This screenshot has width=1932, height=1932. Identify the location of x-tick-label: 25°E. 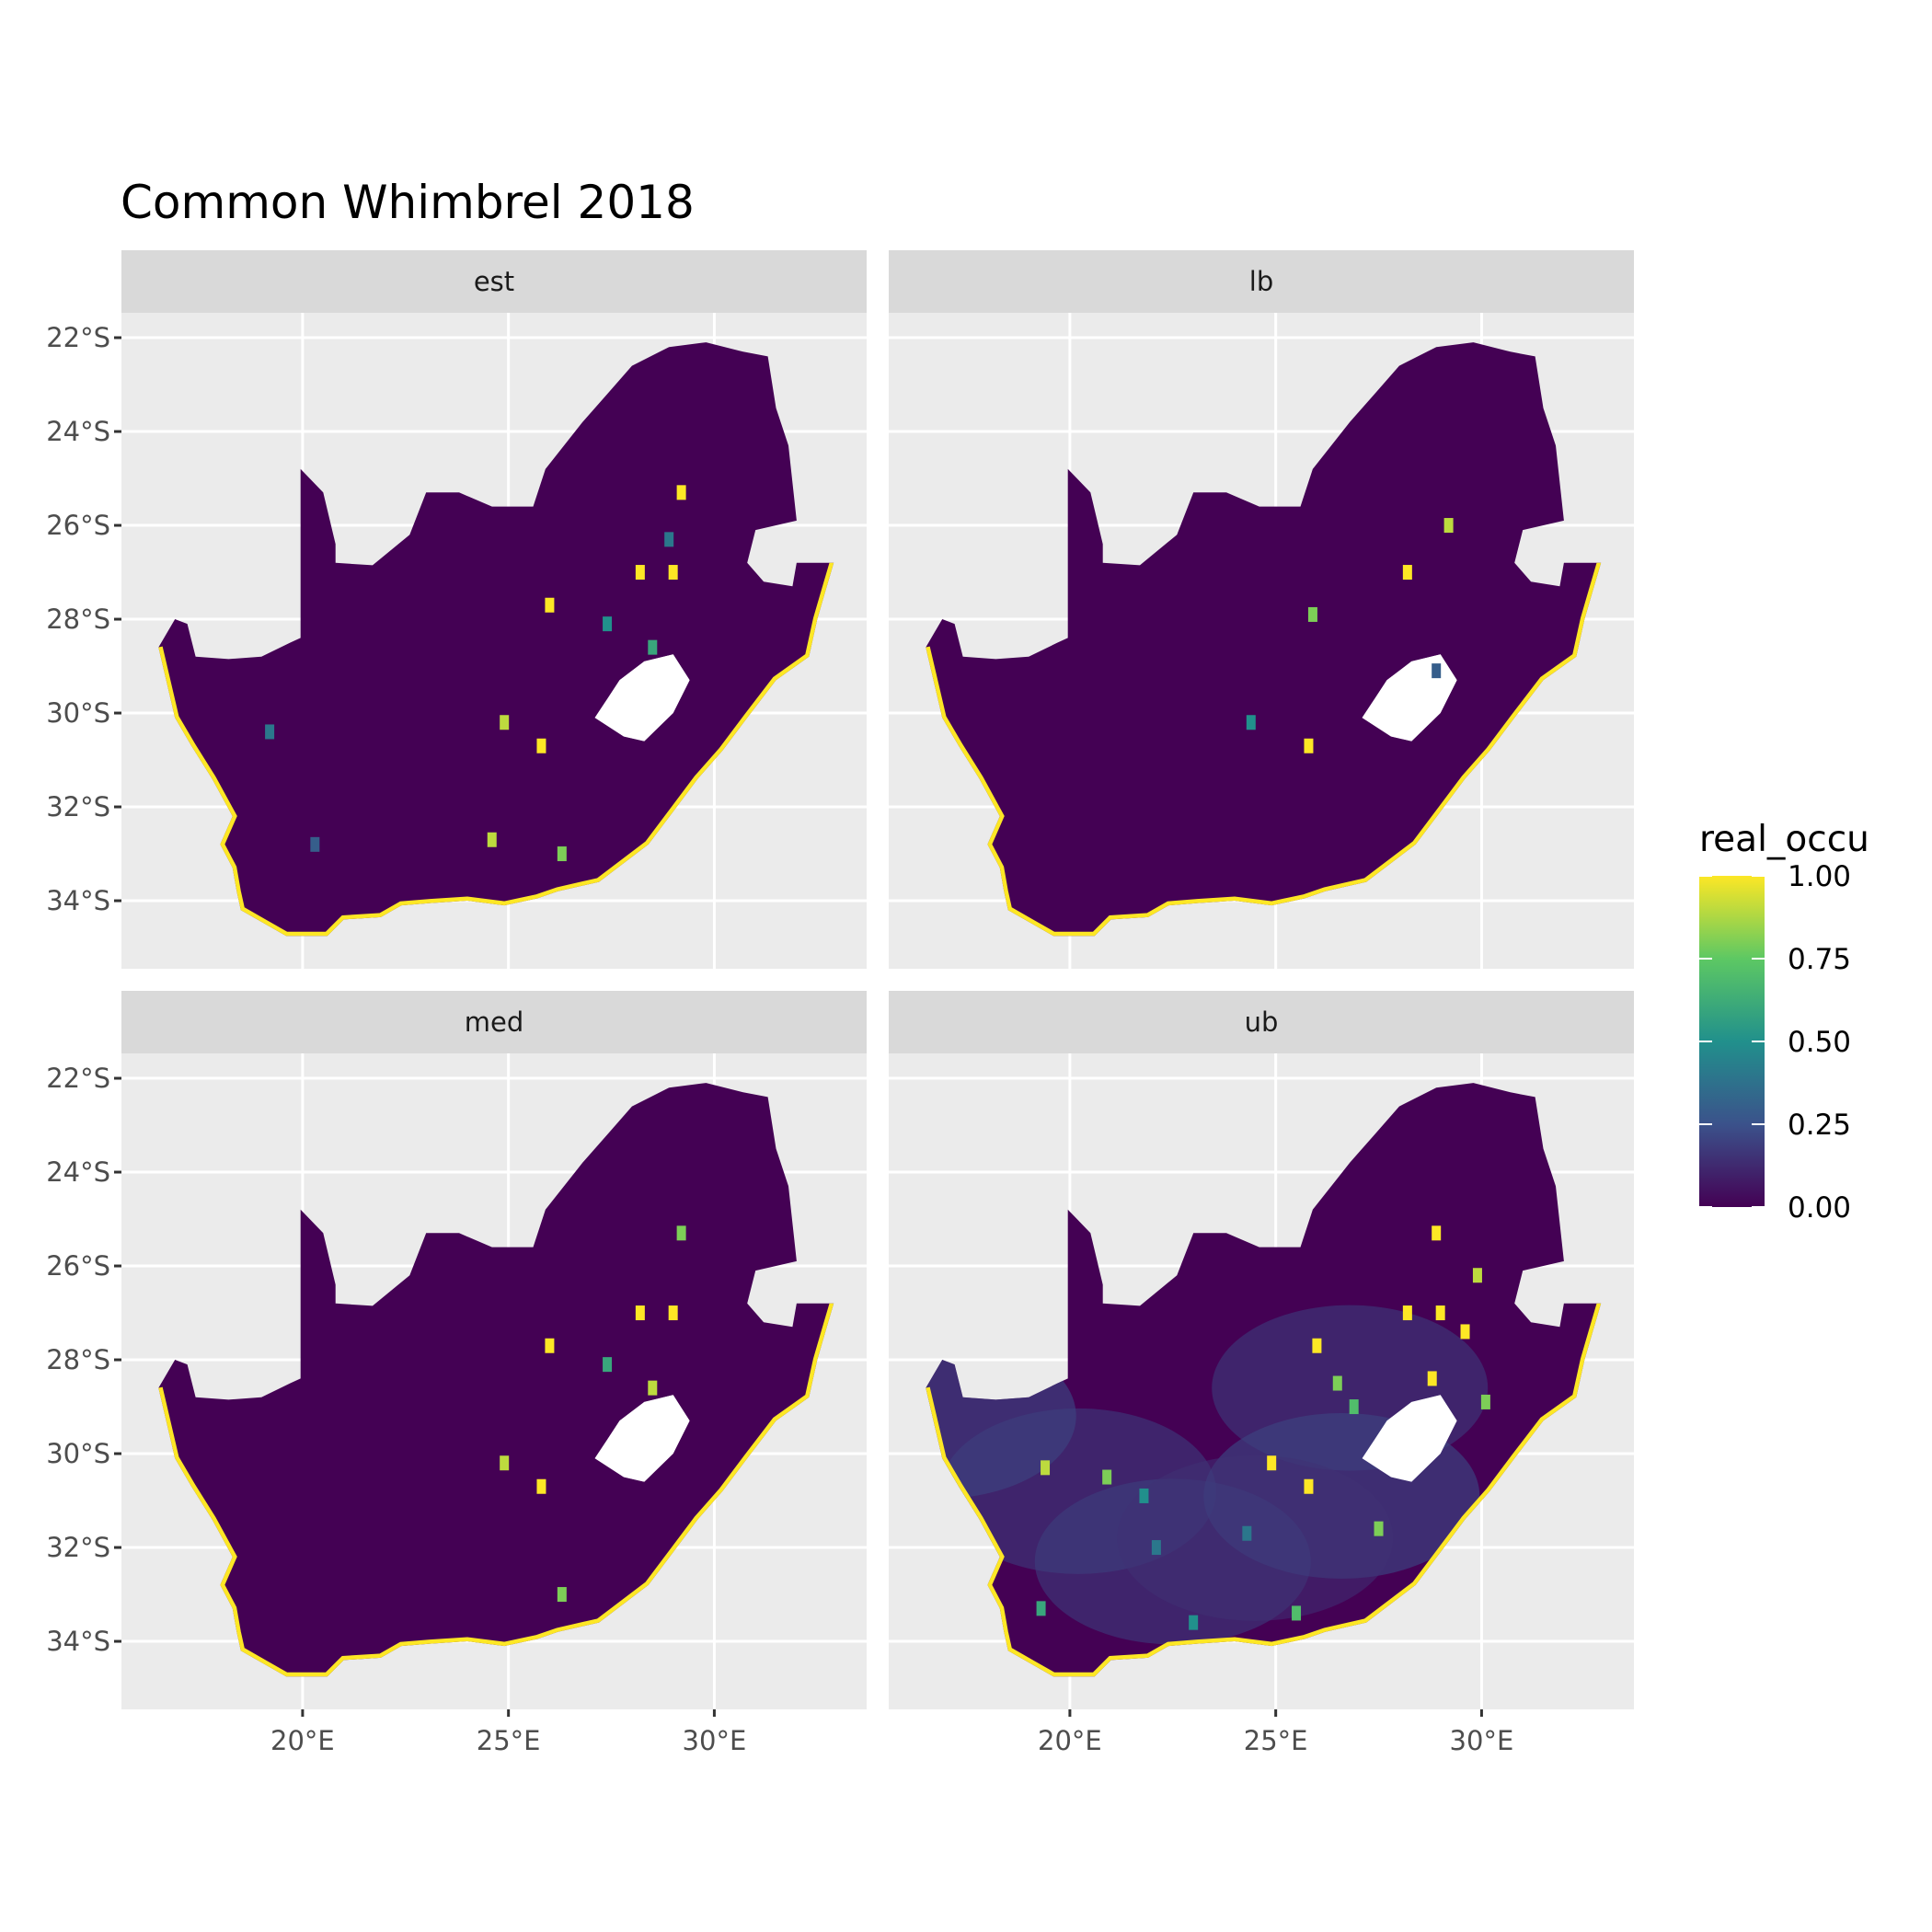
(509, 1740).